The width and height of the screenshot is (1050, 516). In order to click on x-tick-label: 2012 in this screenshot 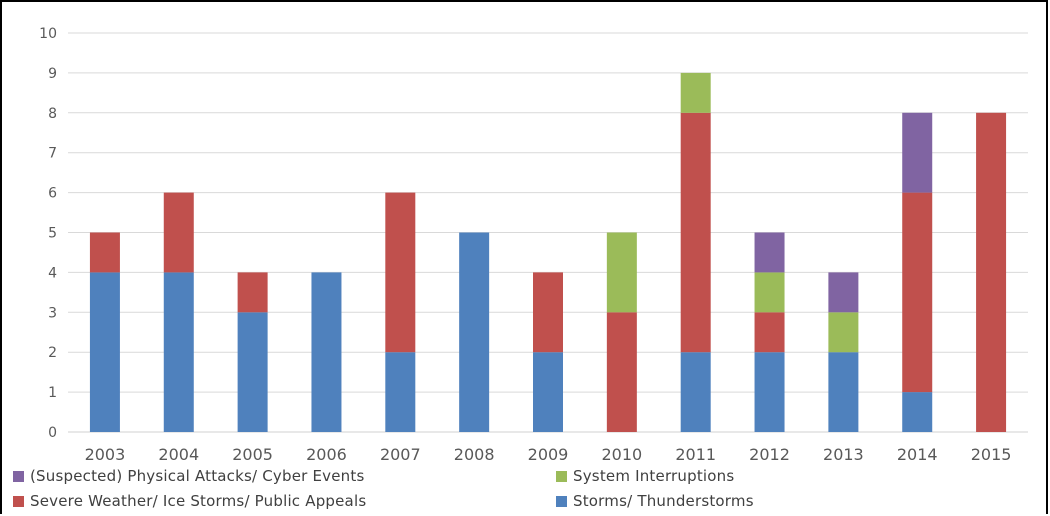, I will do `click(769, 454)`.